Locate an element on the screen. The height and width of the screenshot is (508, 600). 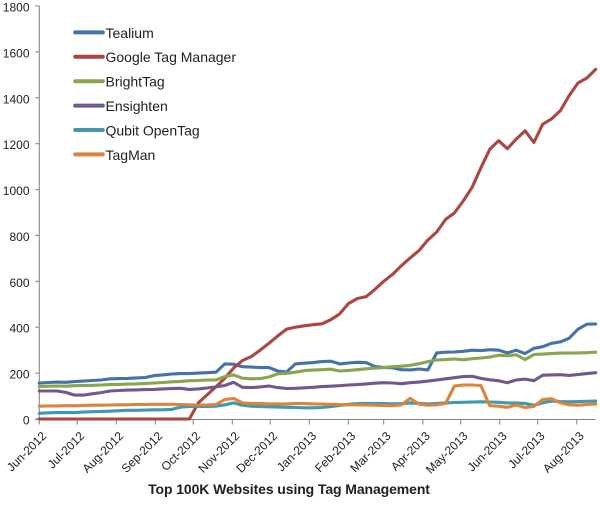
svg-text: Qubit OpenTag is located at coordinates (153, 130).